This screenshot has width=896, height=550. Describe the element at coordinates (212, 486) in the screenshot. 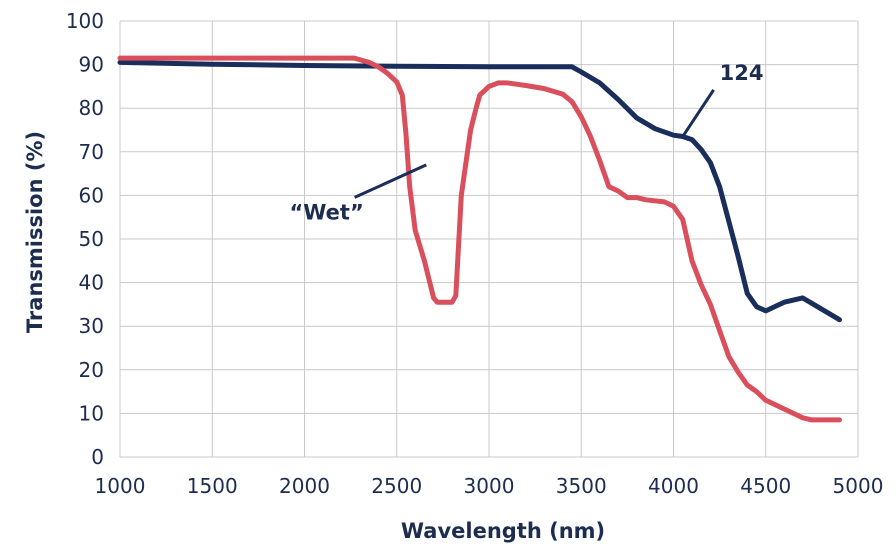

I see `x-tick-label: 1500` at that location.